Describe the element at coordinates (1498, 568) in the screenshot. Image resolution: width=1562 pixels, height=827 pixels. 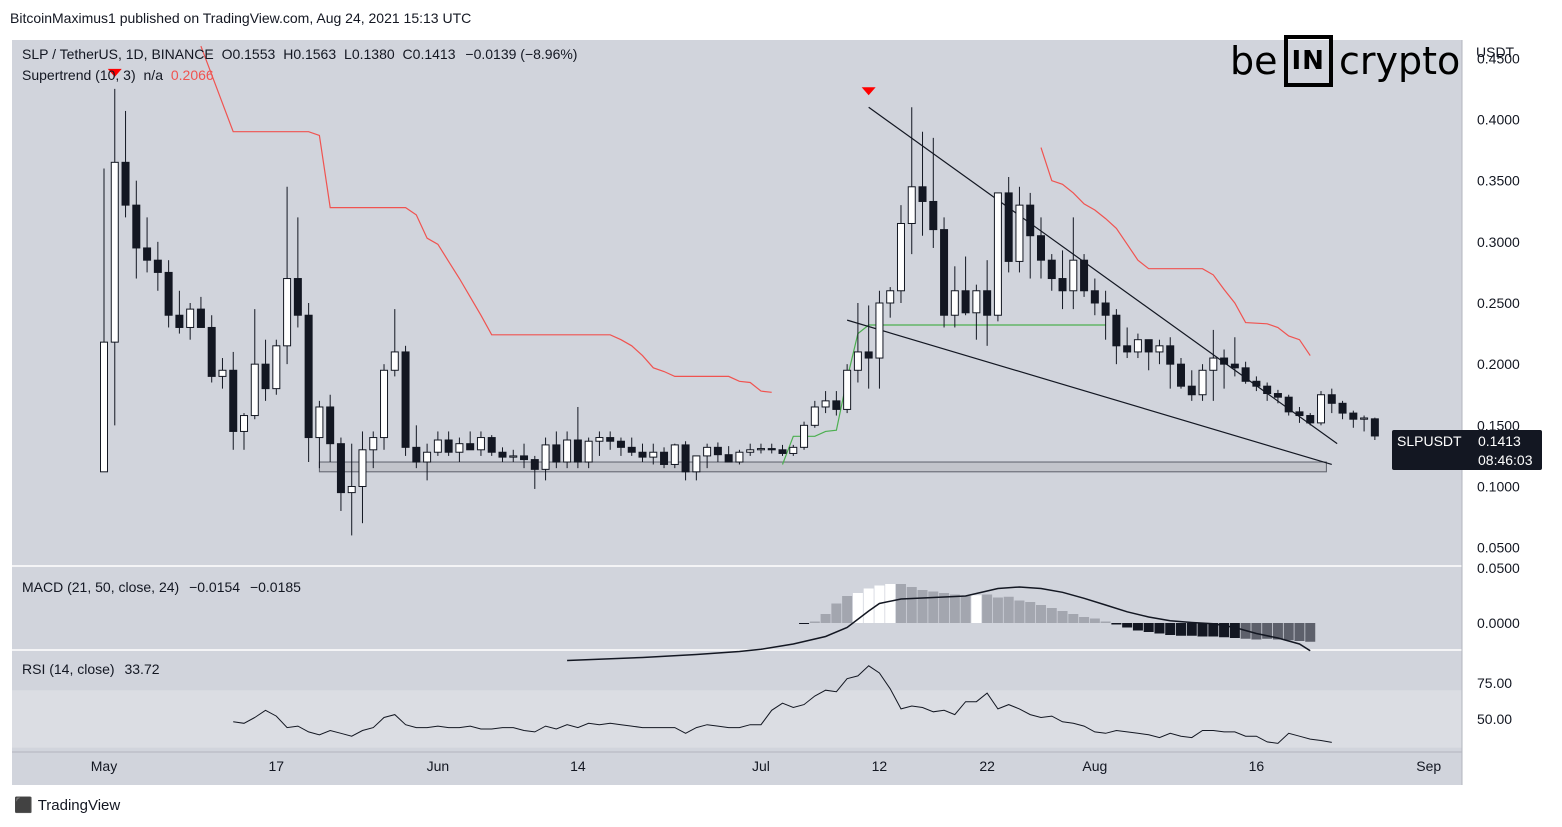
I see `macd-tick-label: 0.0500` at that location.